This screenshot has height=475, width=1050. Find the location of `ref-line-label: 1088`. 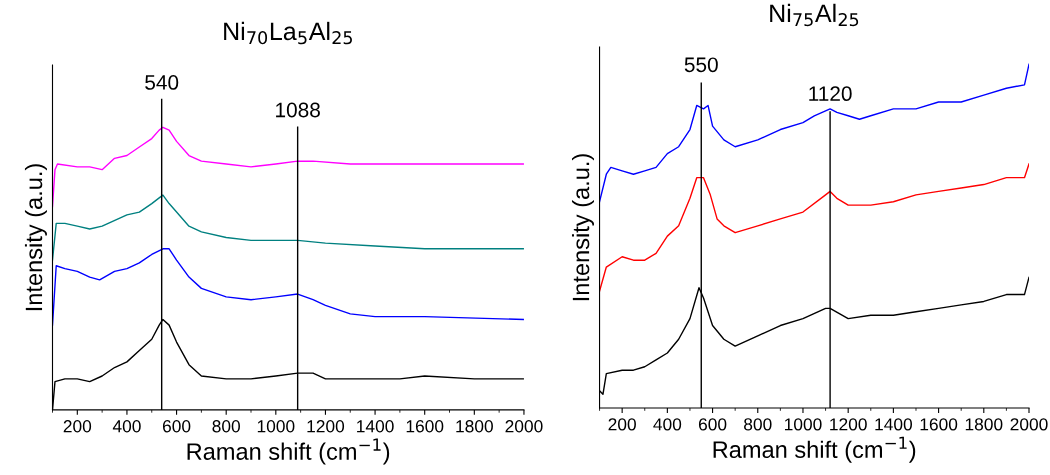

ref-line-label: 1088 is located at coordinates (298, 110).